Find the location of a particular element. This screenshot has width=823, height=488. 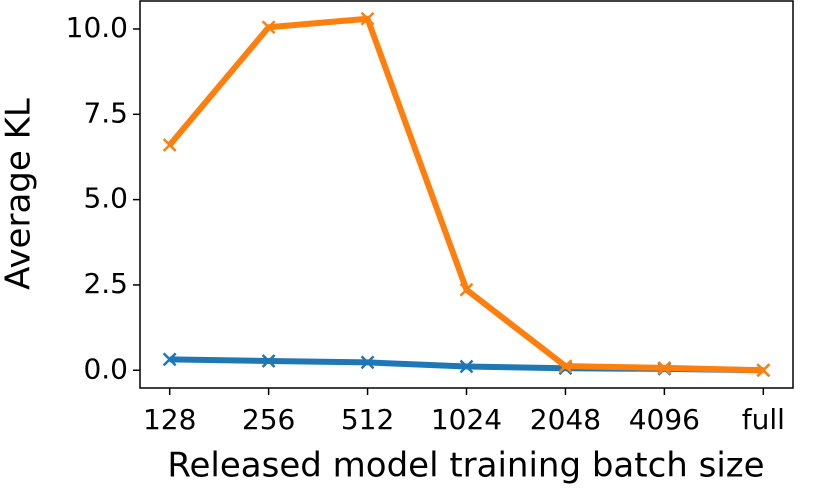

y-tick-label: 0.0 is located at coordinates (105, 368).